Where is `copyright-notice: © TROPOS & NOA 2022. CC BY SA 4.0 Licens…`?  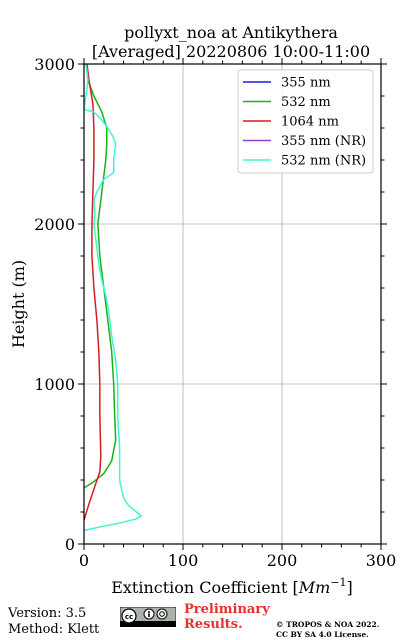
copyright-notice: © TROPOS & NOA 2022. CC BY SA 4.0 Licens… is located at coordinates (337, 630).